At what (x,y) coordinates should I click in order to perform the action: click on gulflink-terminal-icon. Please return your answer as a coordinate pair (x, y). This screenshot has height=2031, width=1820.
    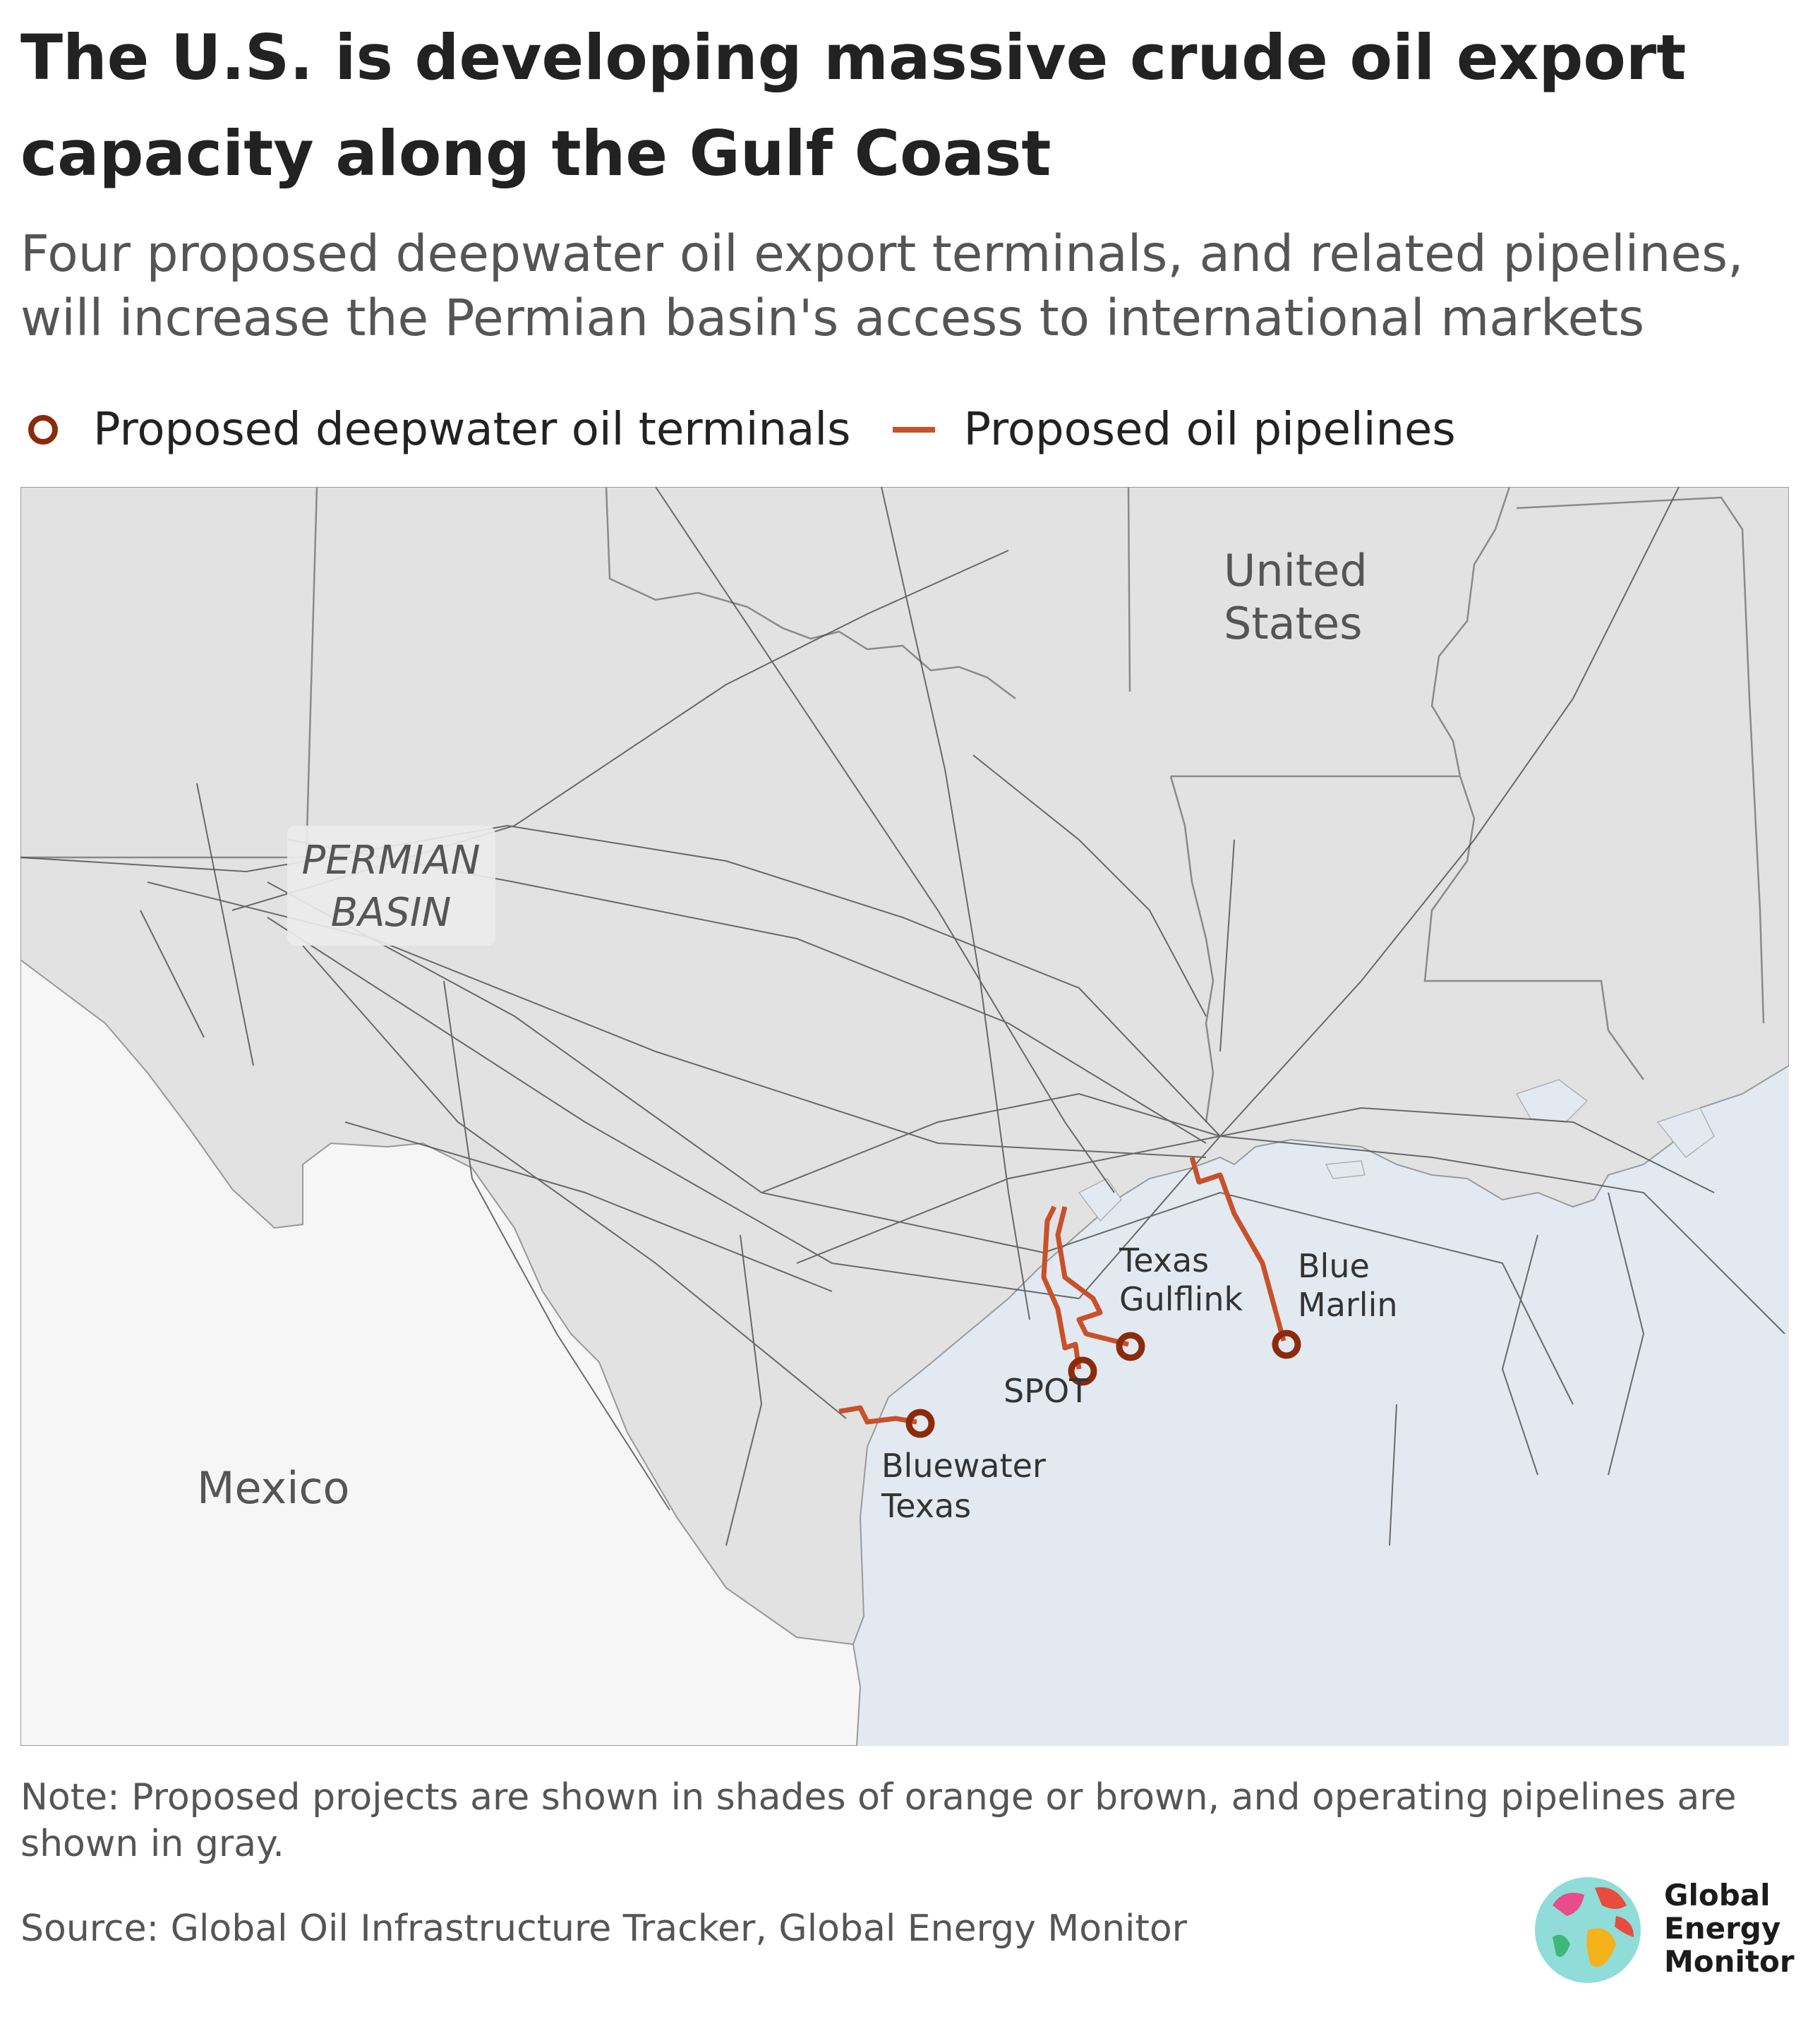
    Looking at the image, I should click on (1131, 1346).